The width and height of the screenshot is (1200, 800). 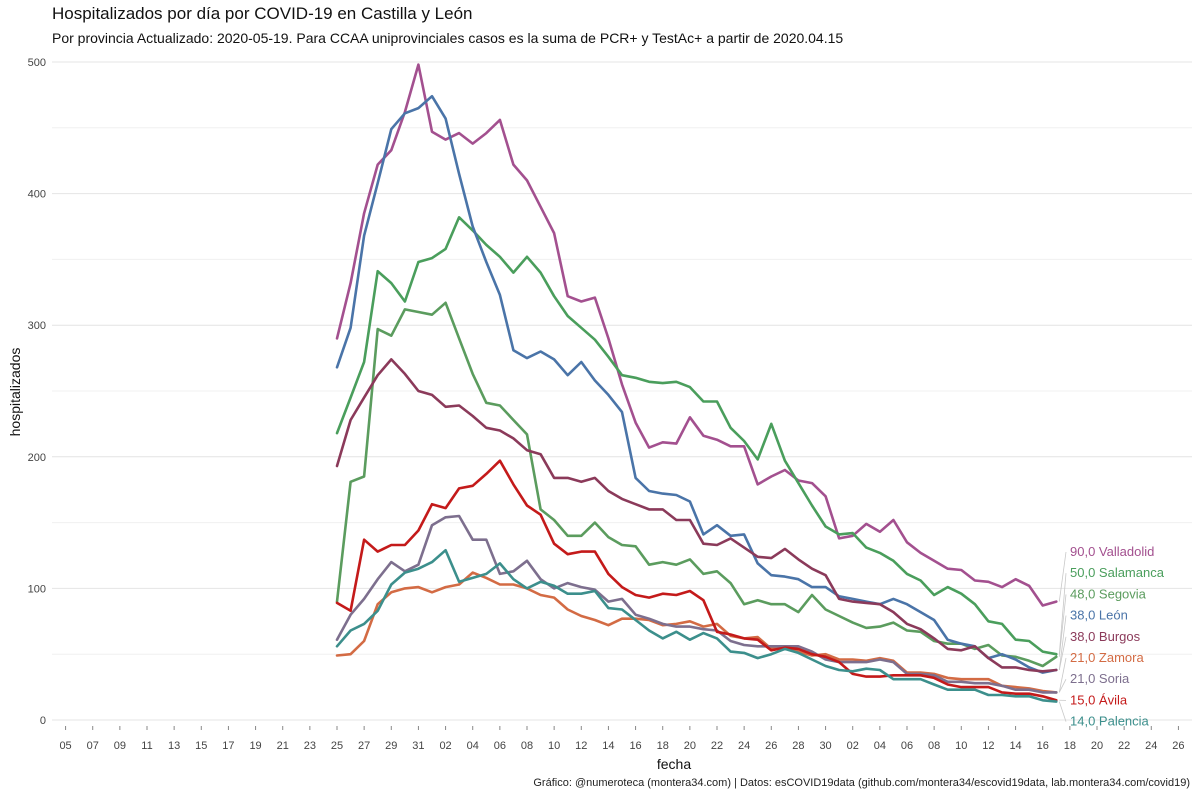 What do you see at coordinates (37, 63) in the screenshot?
I see `y-tick-label: 500` at bounding box center [37, 63].